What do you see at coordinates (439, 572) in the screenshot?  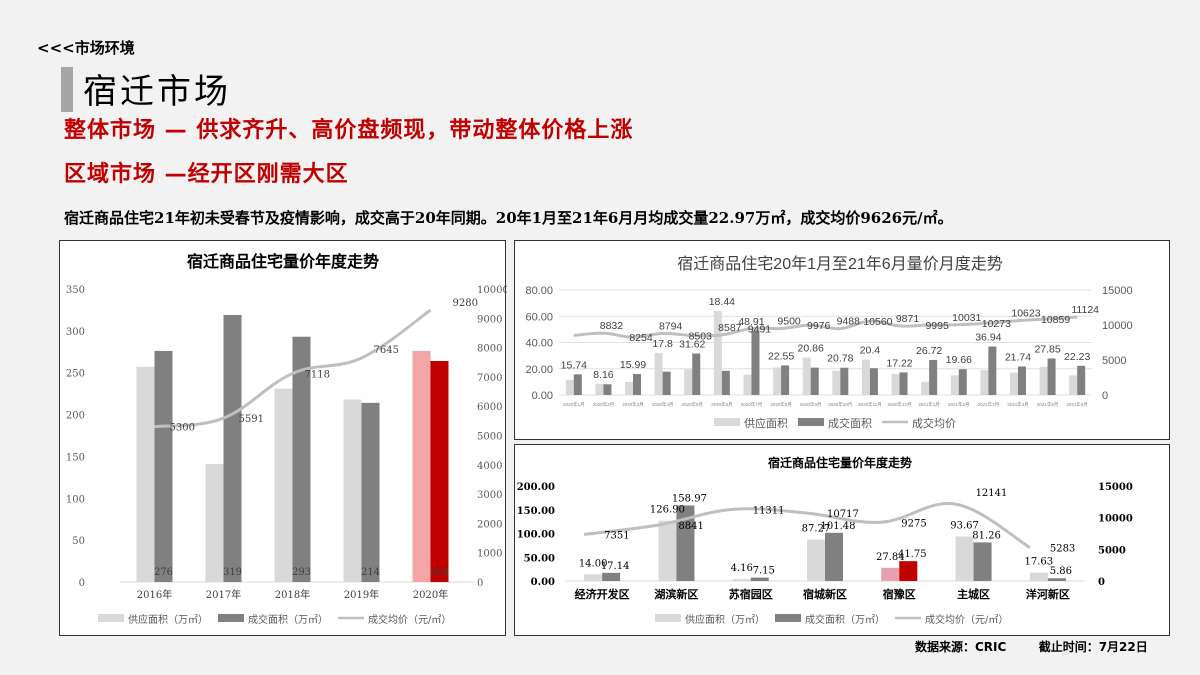 I see `bar-value-label: 264` at bounding box center [439, 572].